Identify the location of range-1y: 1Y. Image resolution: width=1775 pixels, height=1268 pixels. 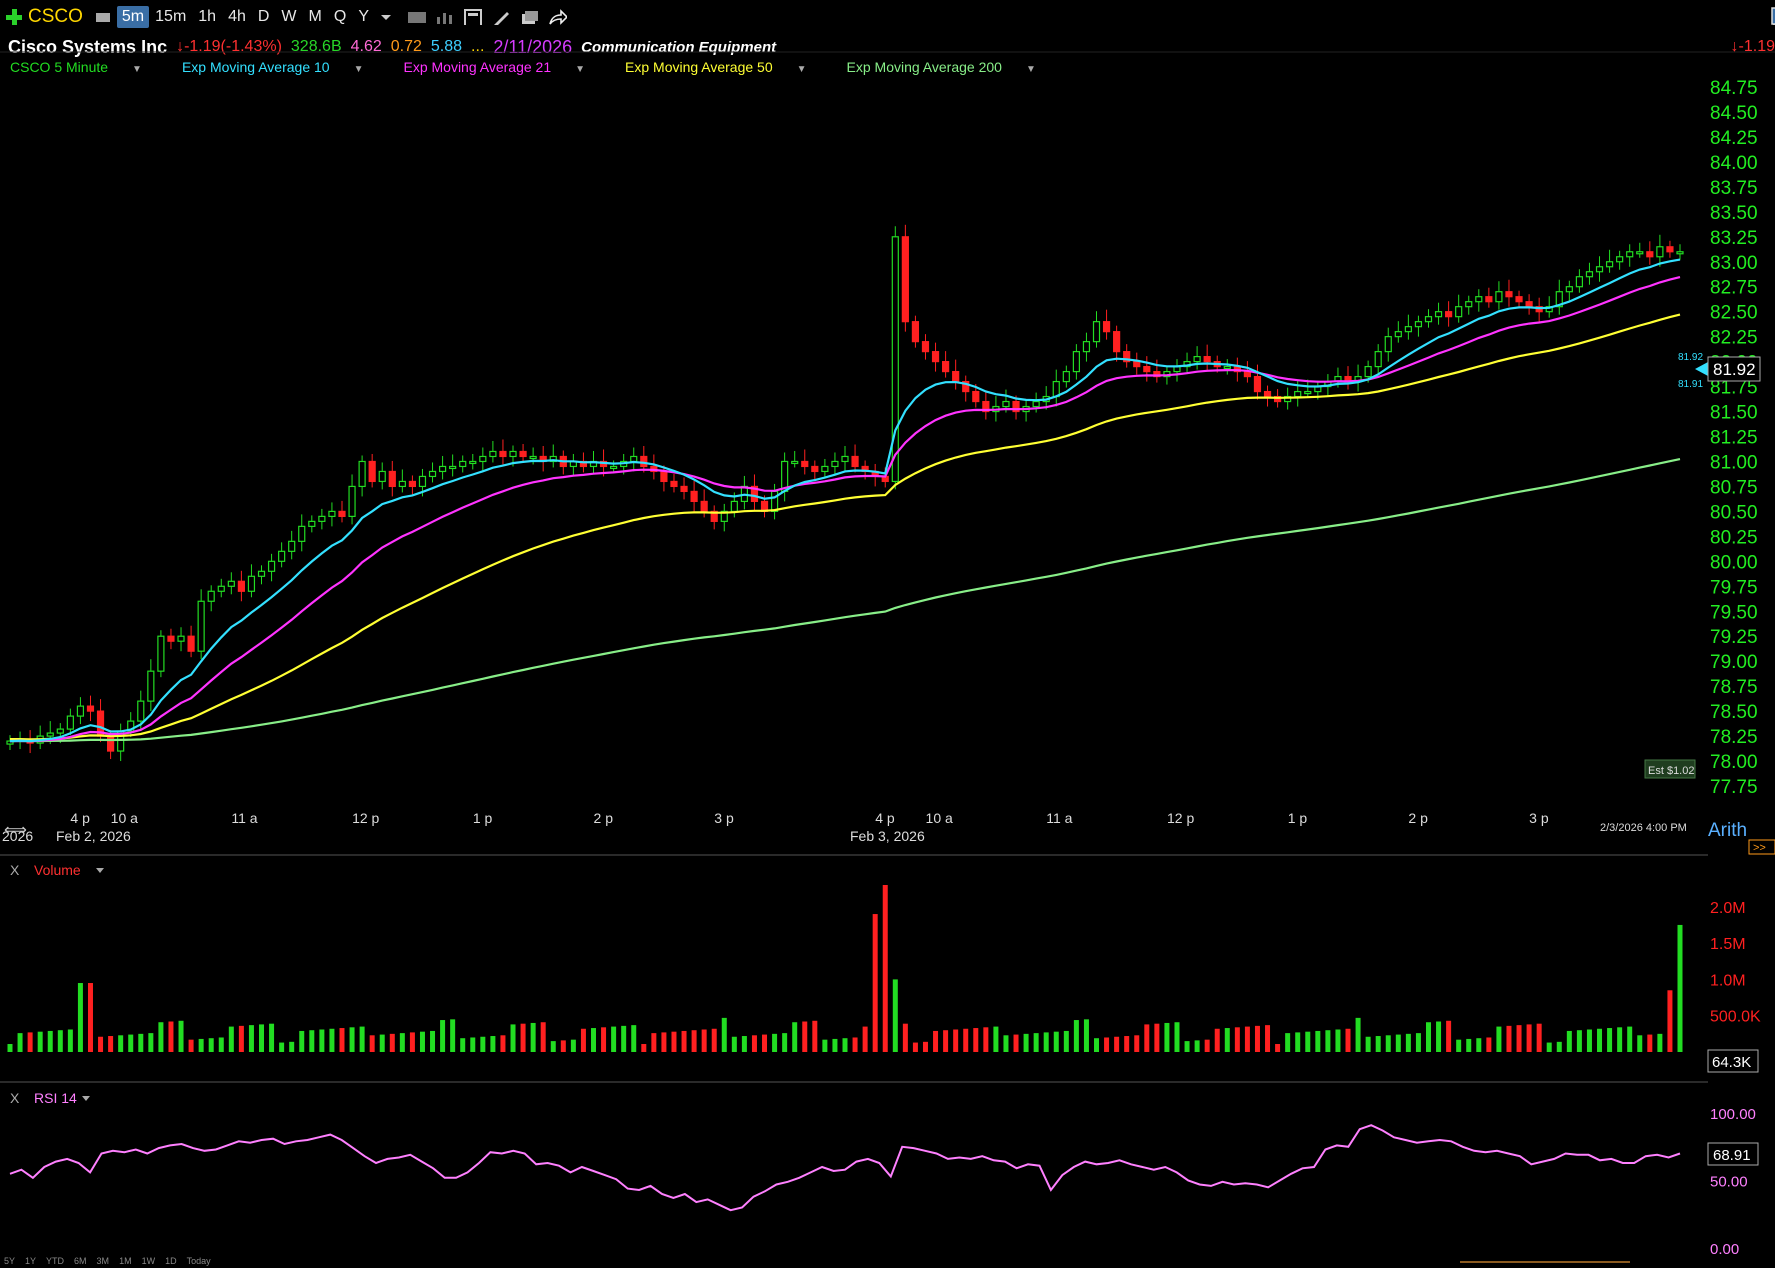
(31, 1261).